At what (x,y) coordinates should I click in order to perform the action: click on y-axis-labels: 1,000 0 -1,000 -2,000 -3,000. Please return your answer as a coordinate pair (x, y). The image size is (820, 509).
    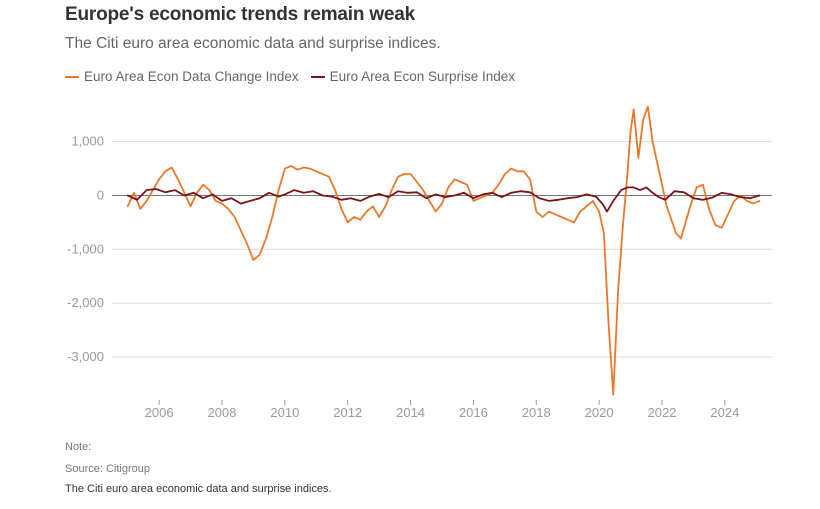
    Looking at the image, I should click on (85, 249).